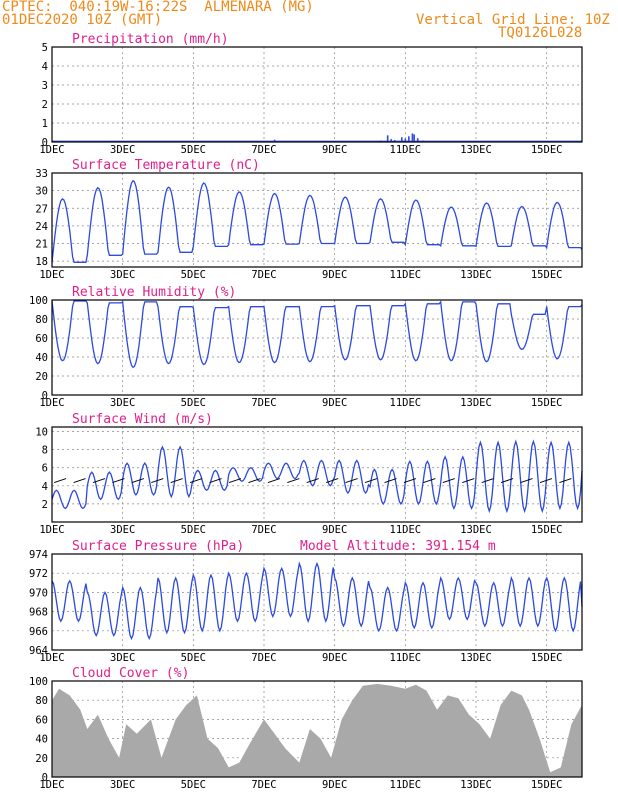 The height and width of the screenshot is (800, 618). What do you see at coordinates (41, 209) in the screenshot?
I see `y-tick-label: 27` at bounding box center [41, 209].